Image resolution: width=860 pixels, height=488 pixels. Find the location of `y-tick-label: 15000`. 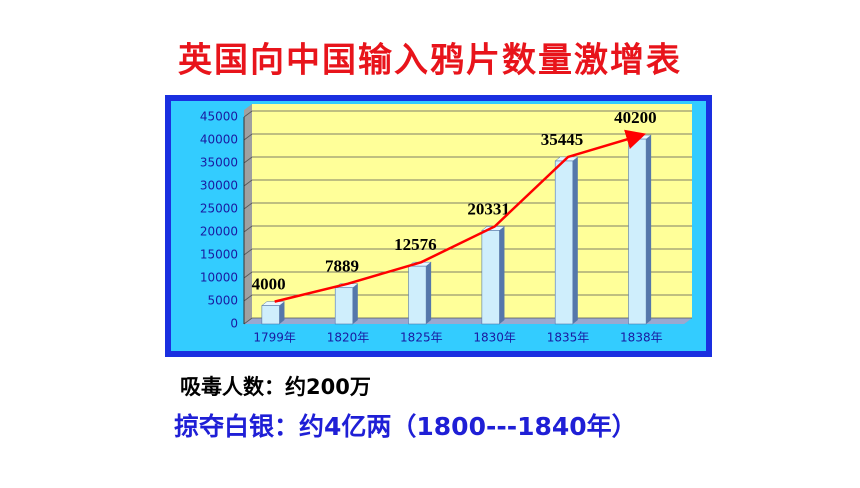

y-tick-label: 15000 is located at coordinates (219, 255).